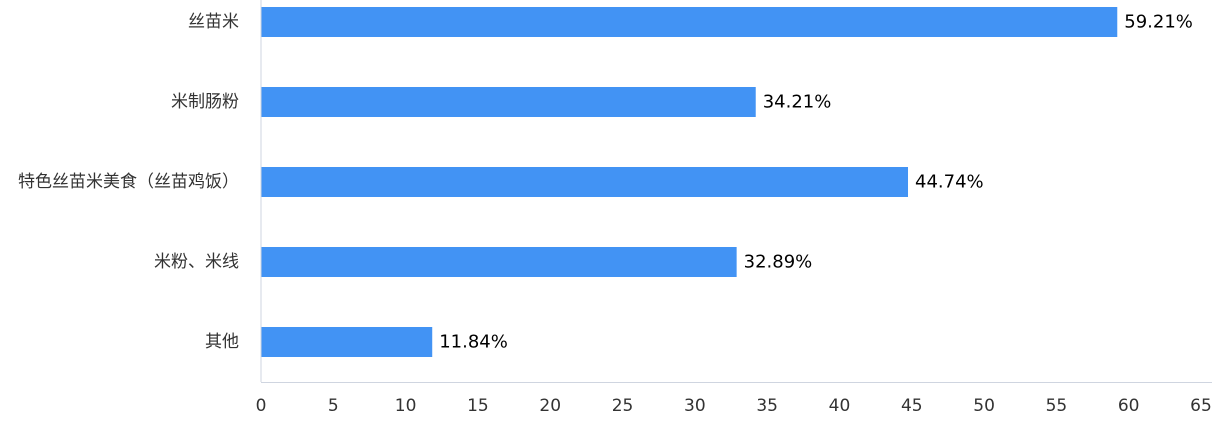 The image size is (1223, 429). What do you see at coordinates (1129, 406) in the screenshot?
I see `x-tick-label-12: 60` at bounding box center [1129, 406].